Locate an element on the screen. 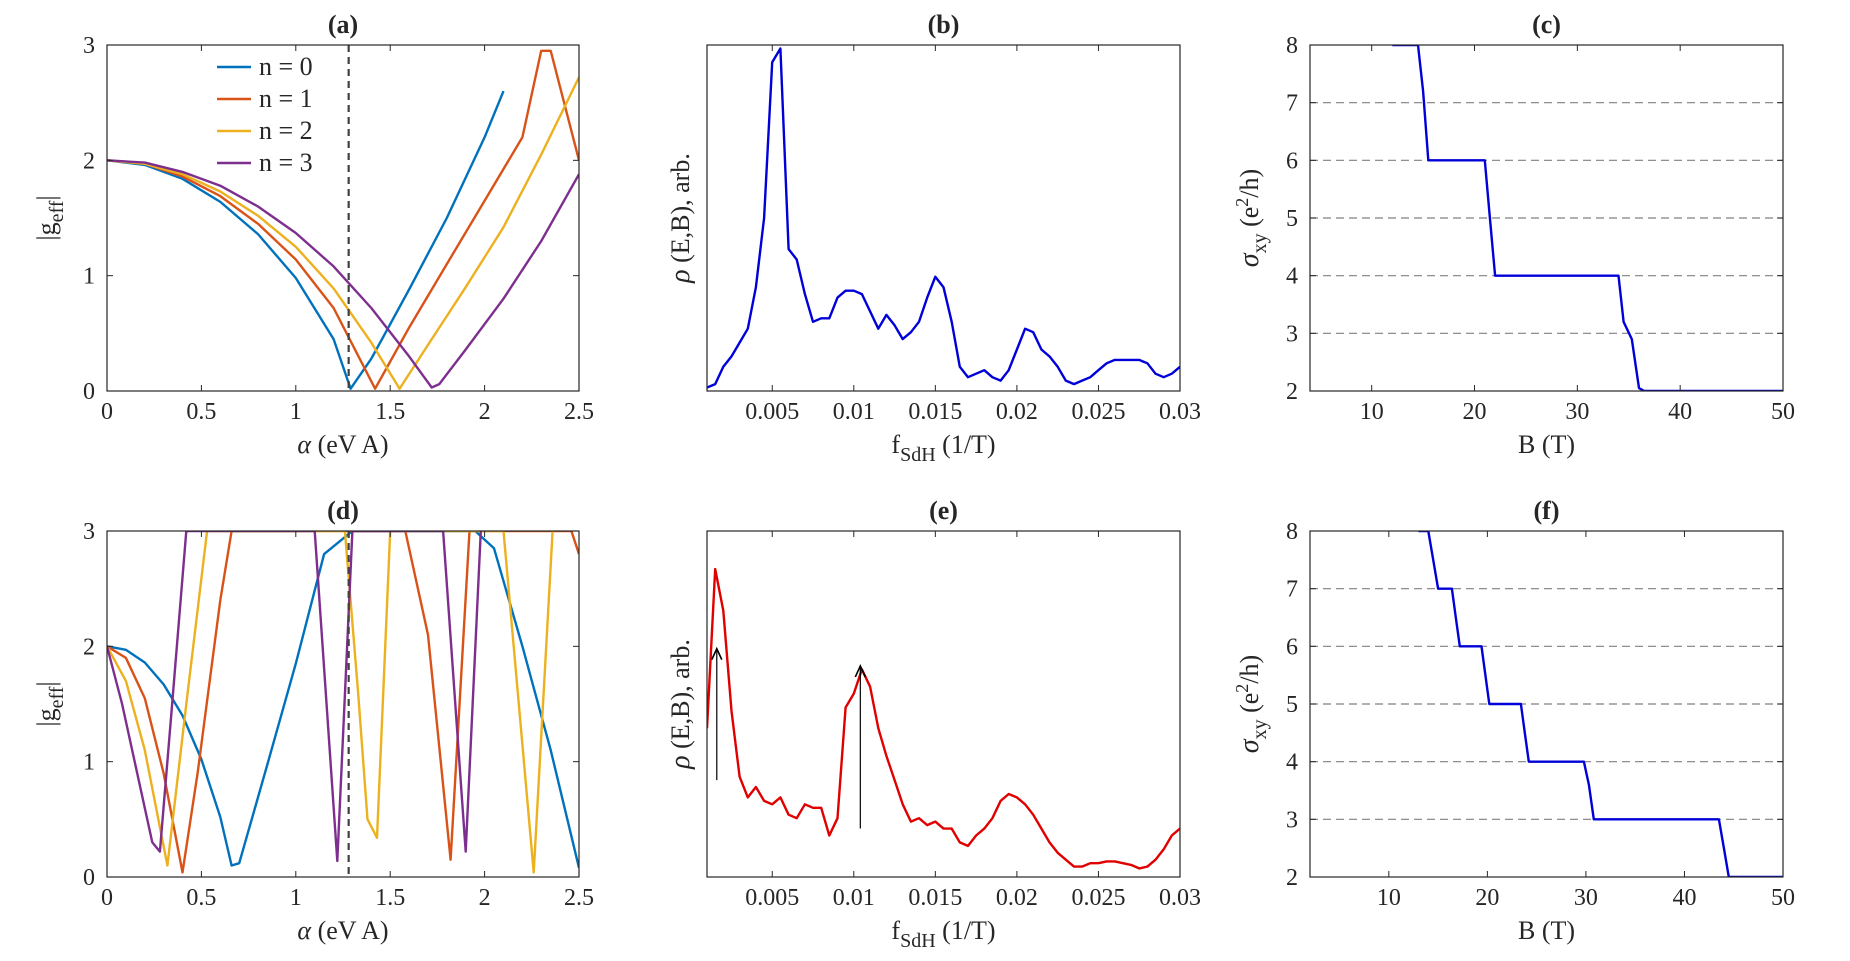 The height and width of the screenshot is (961, 1850). panel-f-xtick-label: 40 is located at coordinates (1684, 898).